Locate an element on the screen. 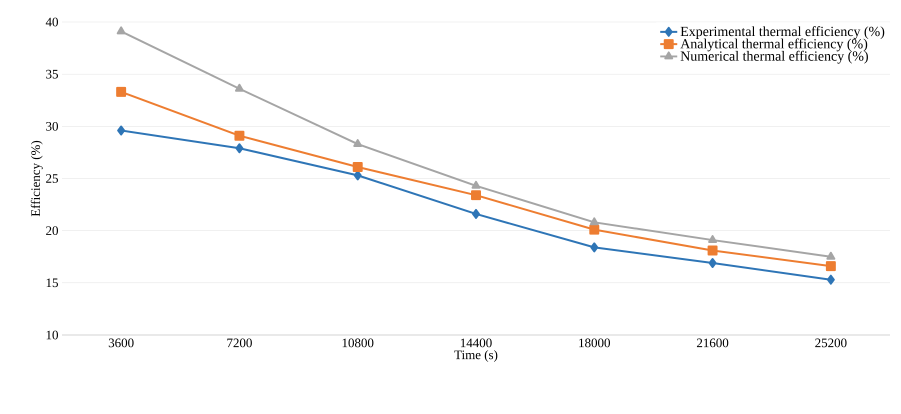 Image resolution: width=901 pixels, height=414 pixels. y-tick-label: 10 is located at coordinates (52, 335).